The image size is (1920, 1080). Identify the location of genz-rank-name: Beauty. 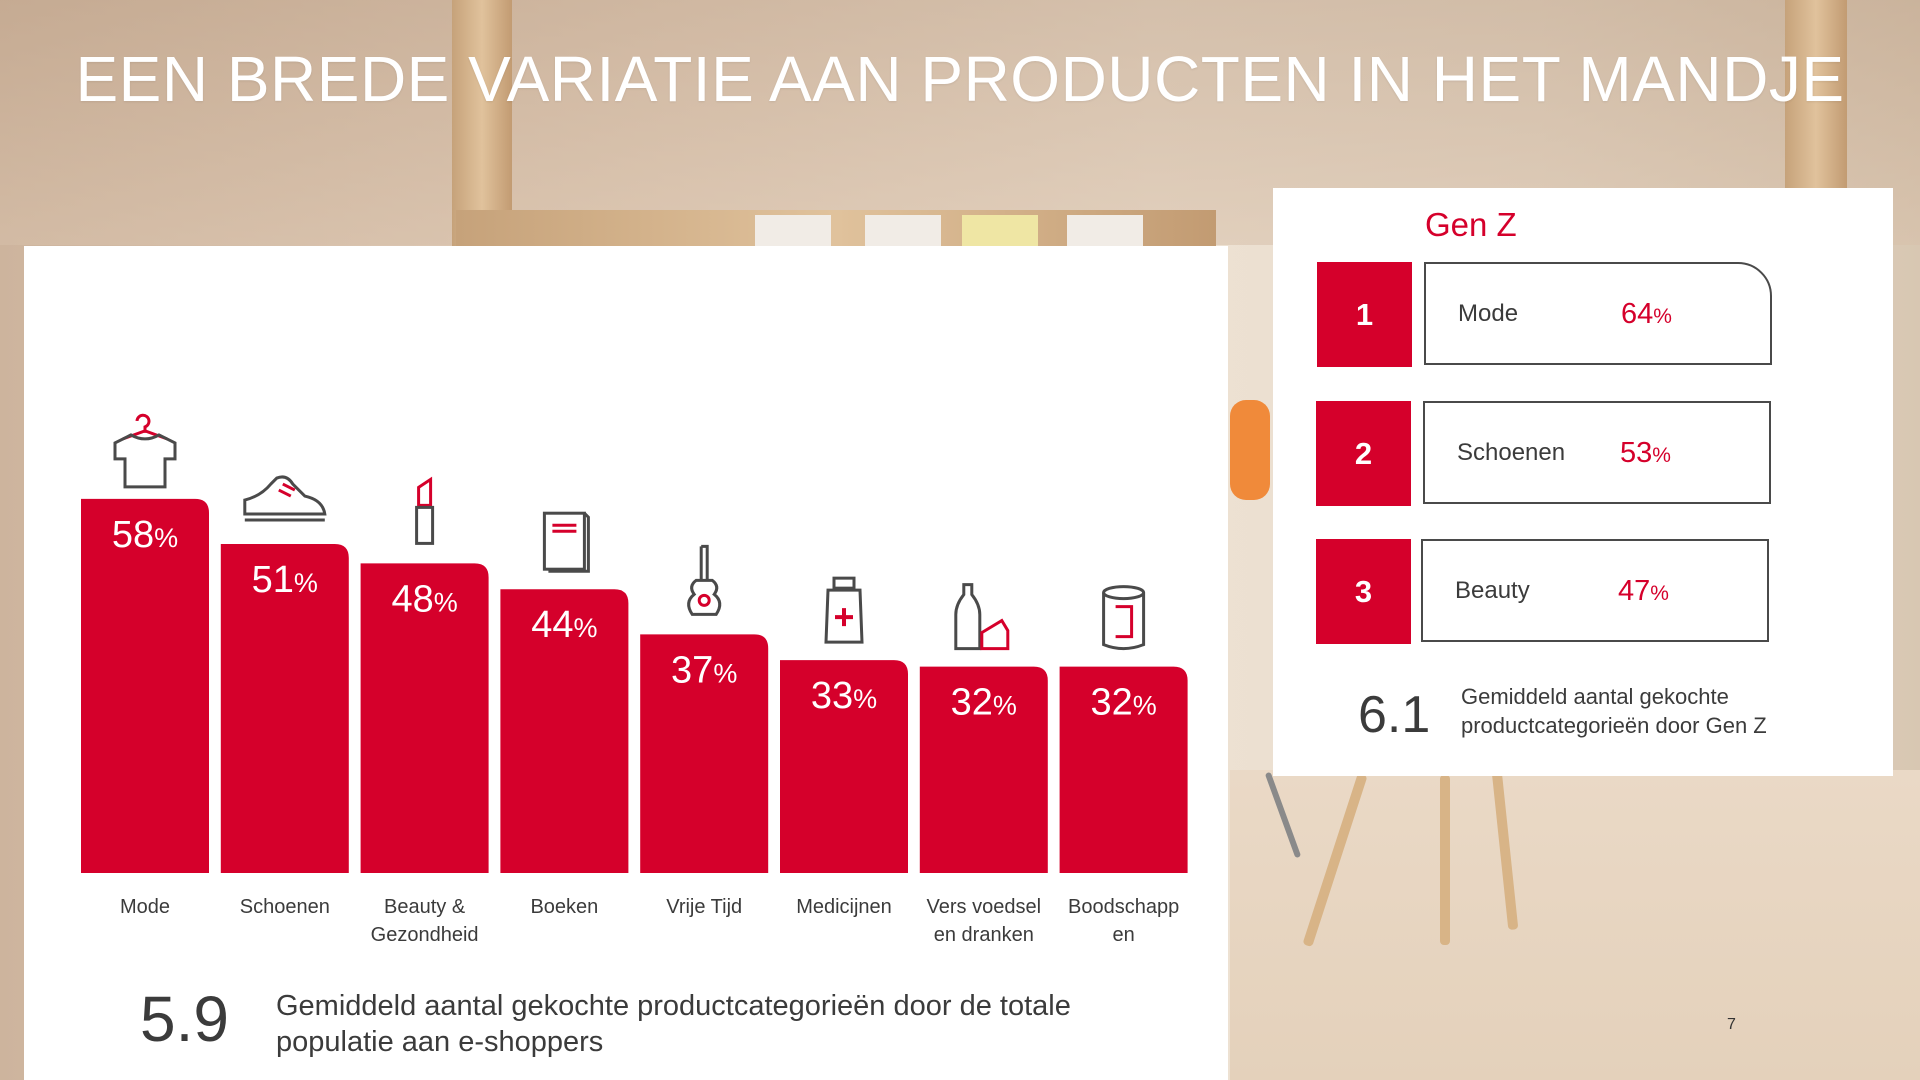
(1492, 590).